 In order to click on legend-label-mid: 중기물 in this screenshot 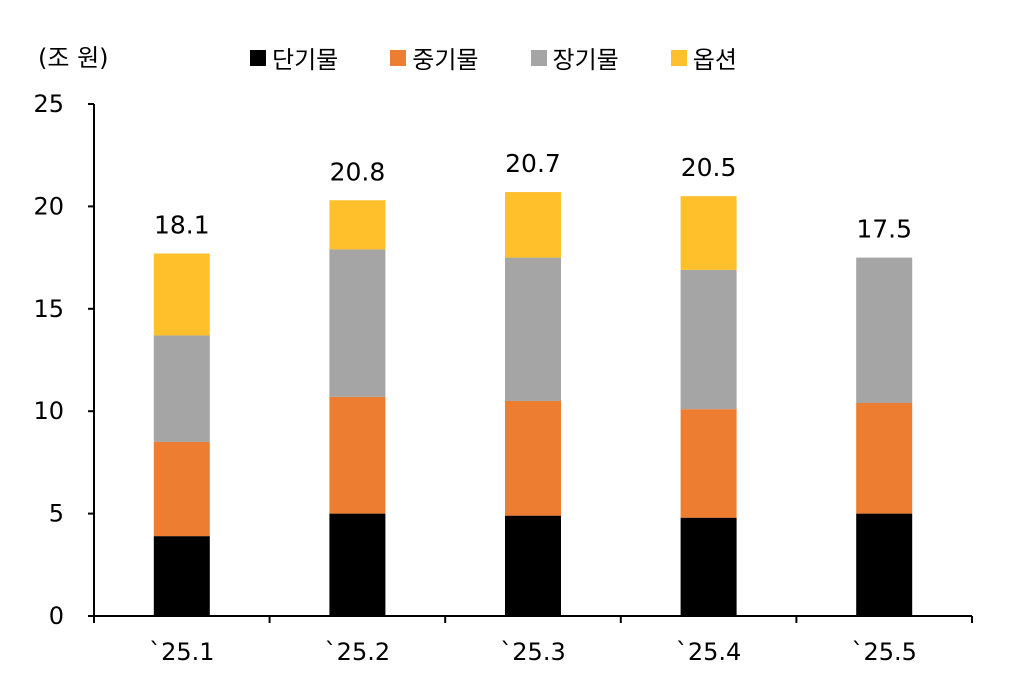, I will do `click(445, 60)`.